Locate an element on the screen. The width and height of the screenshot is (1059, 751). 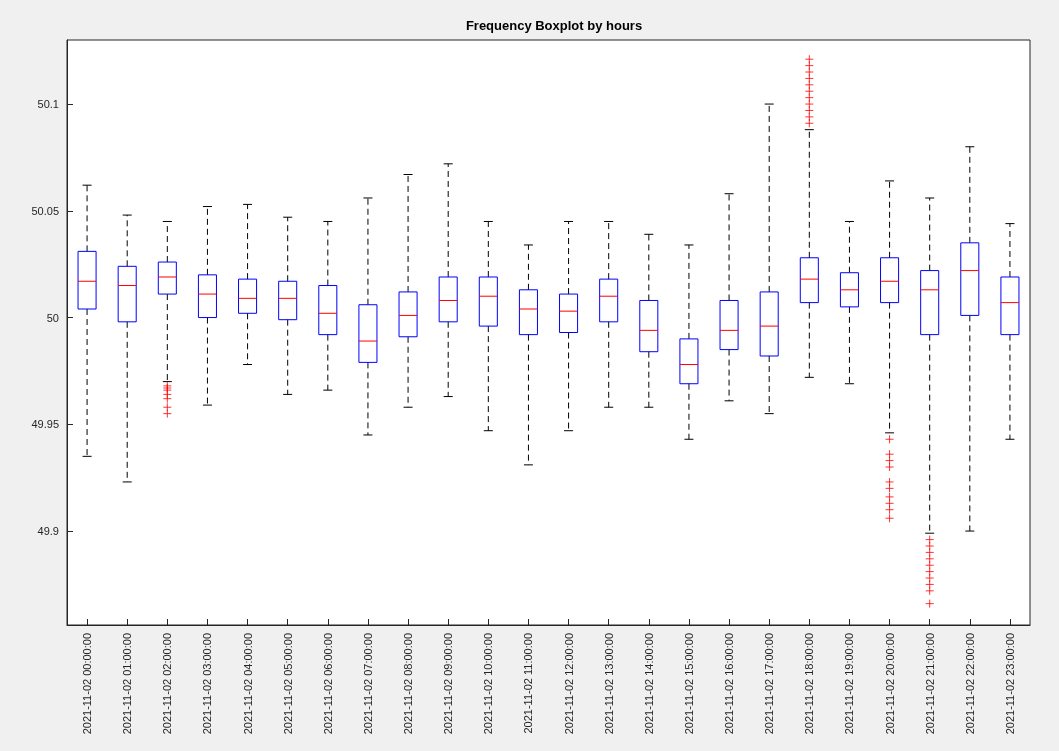
x-tick-label: 2021-11-02 17:00:00 is located at coordinates (769, 684).